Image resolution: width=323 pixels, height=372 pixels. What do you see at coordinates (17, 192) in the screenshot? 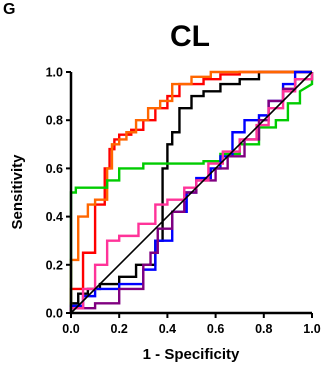
I see `y-axis-label: Sensitivity` at bounding box center [17, 192].